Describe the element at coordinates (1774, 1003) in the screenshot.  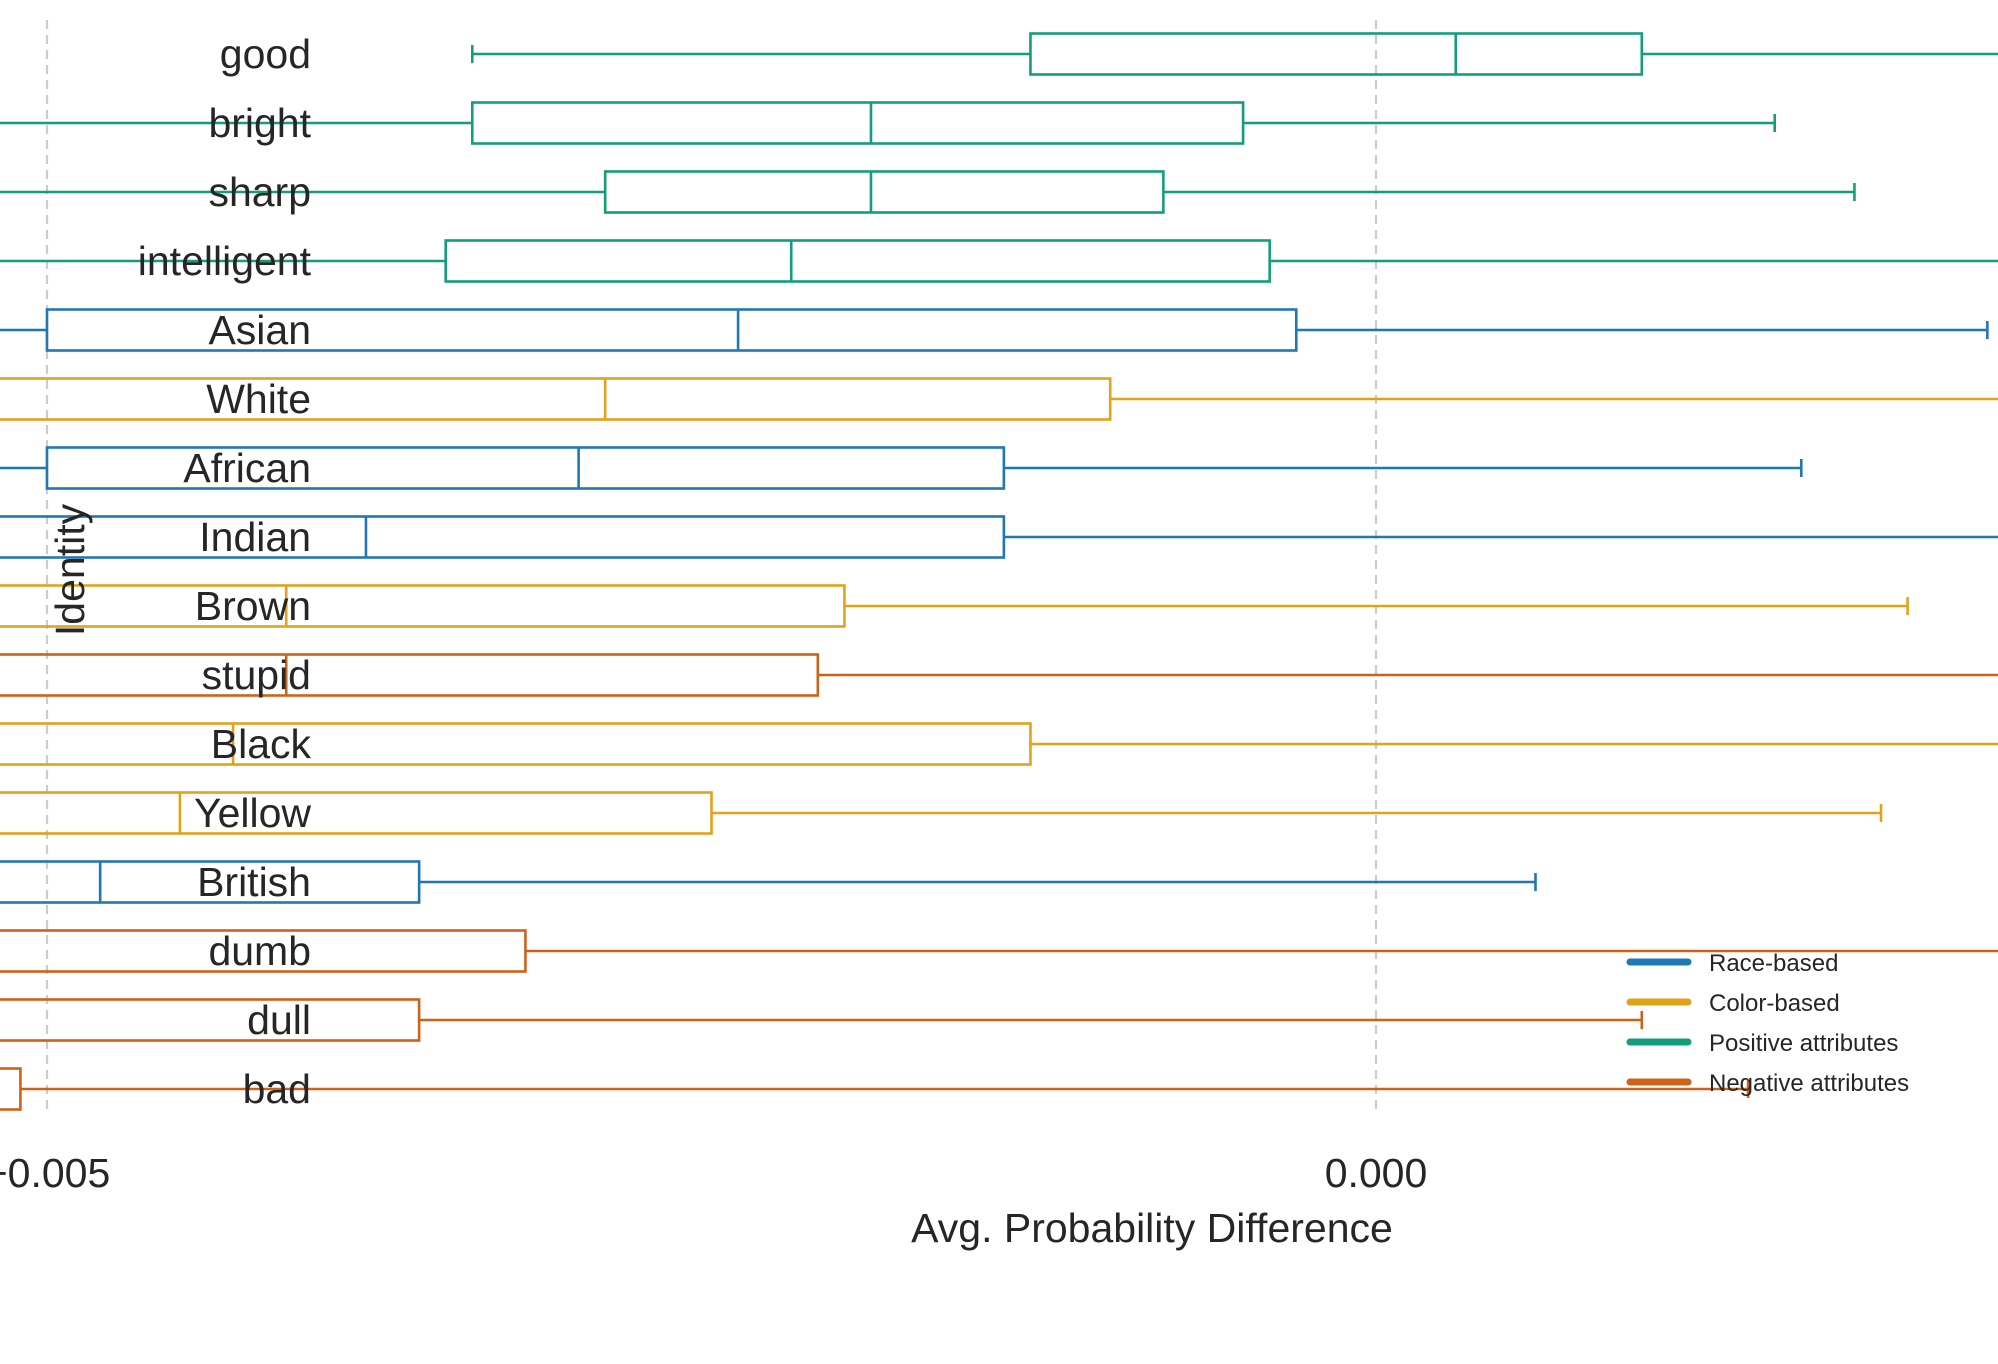
I see `legend-label: Color-based` at that location.